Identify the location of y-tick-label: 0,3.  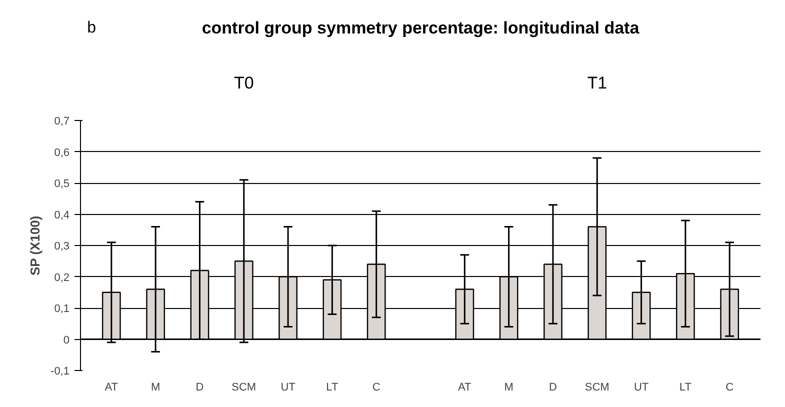
(62, 246).